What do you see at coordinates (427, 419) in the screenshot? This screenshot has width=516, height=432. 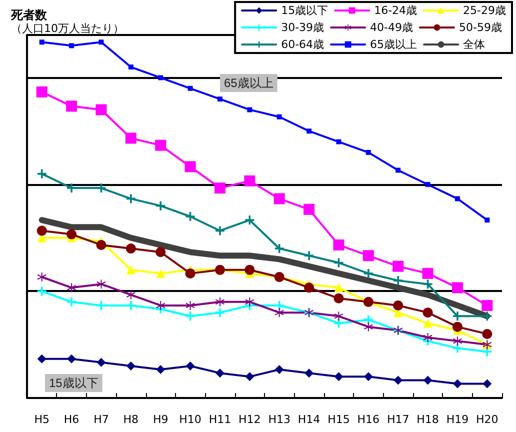 I see `x-tick-label: H18` at bounding box center [427, 419].